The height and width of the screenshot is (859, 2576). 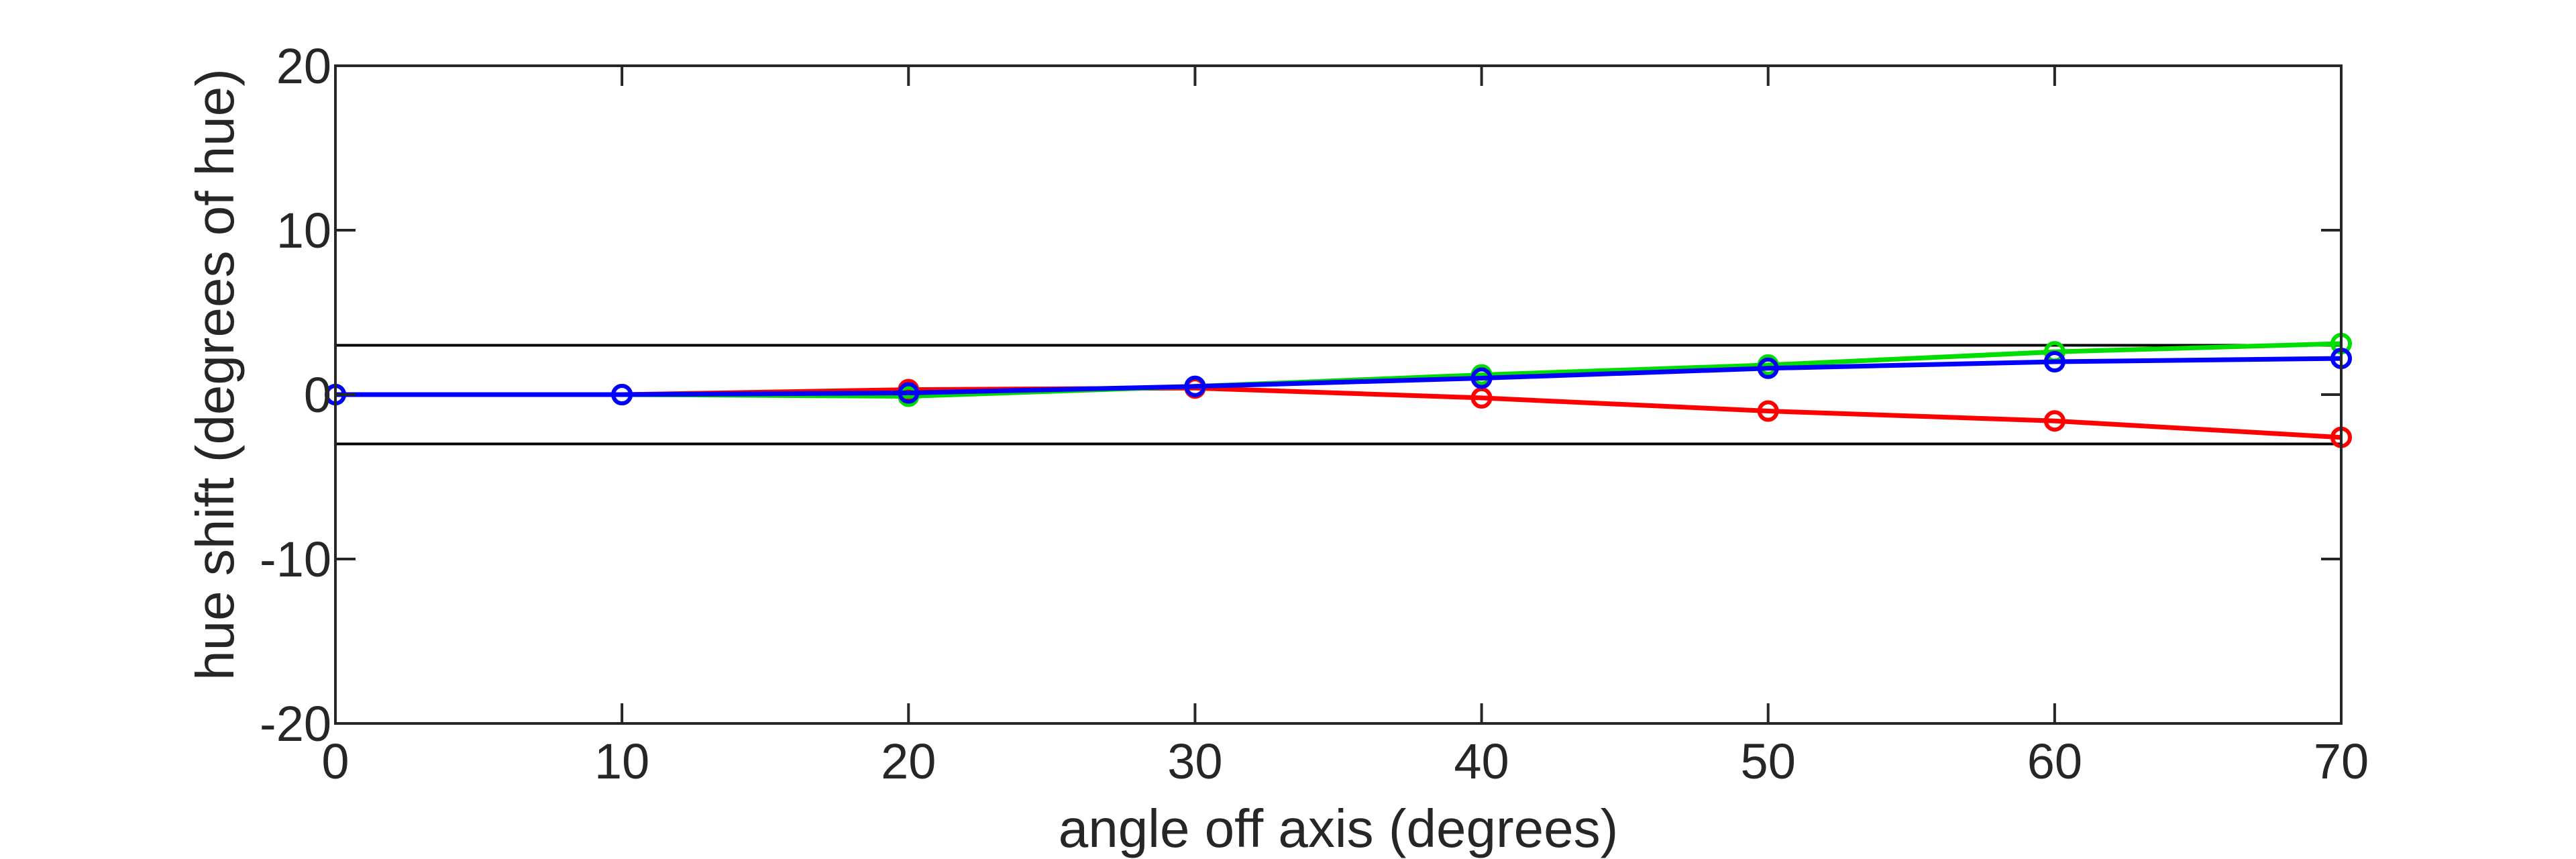 I want to click on x-tick-label: 50, so click(x=1768, y=762).